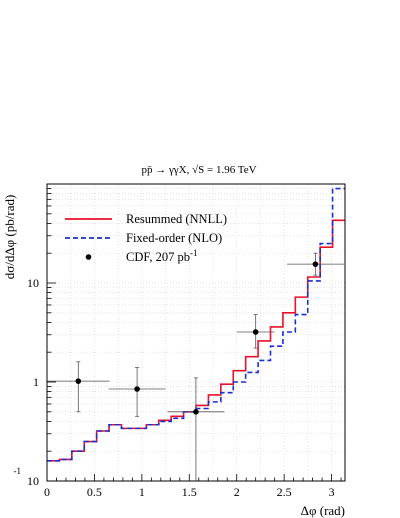 Image resolution: width=400 pixels, height=518 pixels. What do you see at coordinates (94, 492) in the screenshot?
I see `x-tick-label: 0.5` at bounding box center [94, 492].